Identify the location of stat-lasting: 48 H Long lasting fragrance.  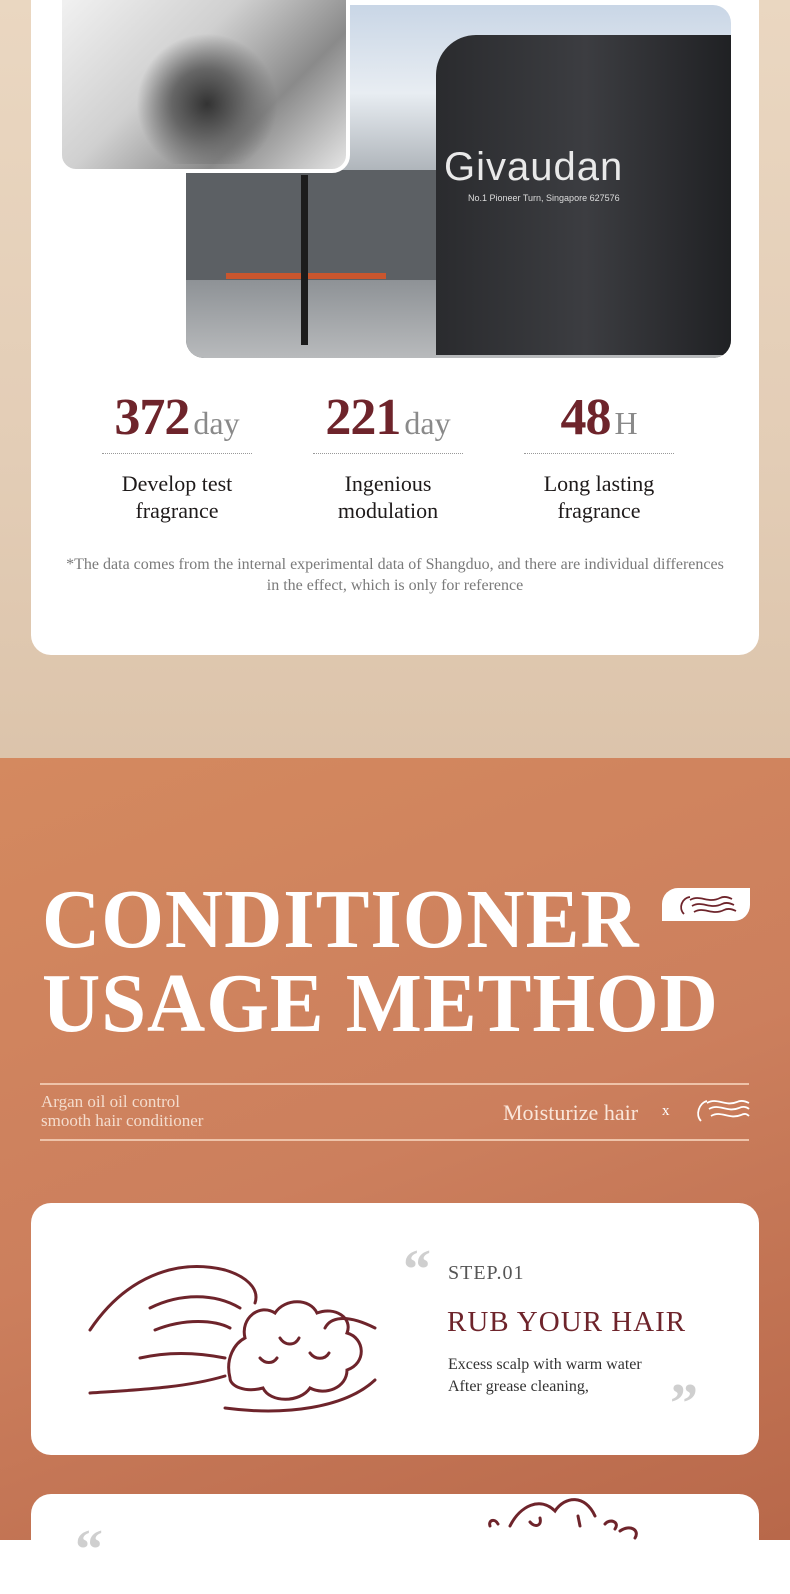
(599, 456).